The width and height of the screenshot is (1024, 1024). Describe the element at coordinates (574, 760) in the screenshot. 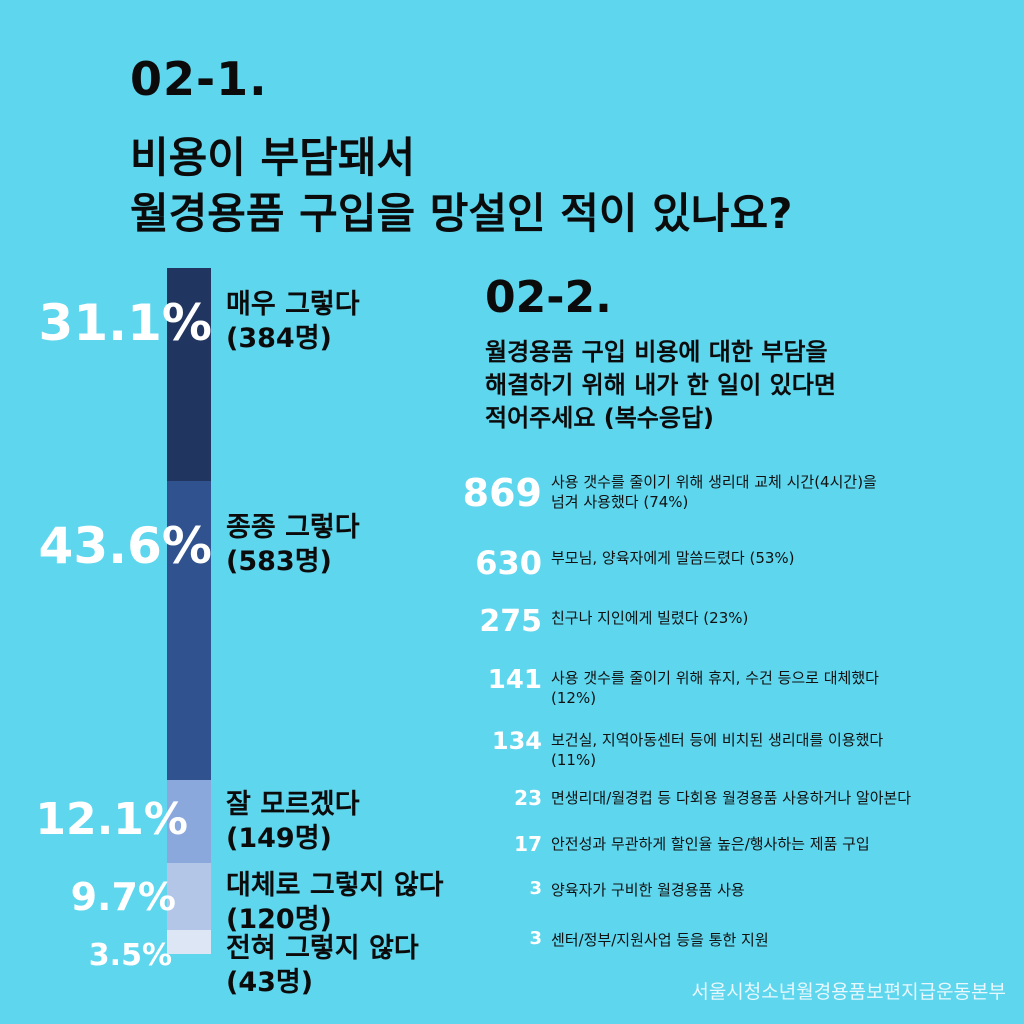

I see `response-text-line: (11%)` at that location.